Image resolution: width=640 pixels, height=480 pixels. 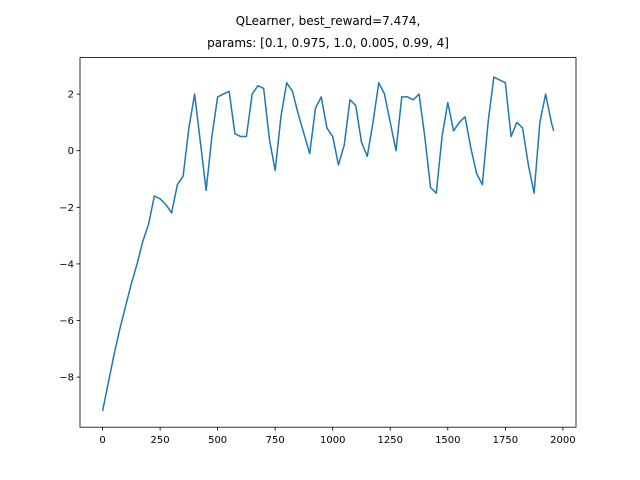 I want to click on x-tick-label: 1500, so click(x=447, y=440).